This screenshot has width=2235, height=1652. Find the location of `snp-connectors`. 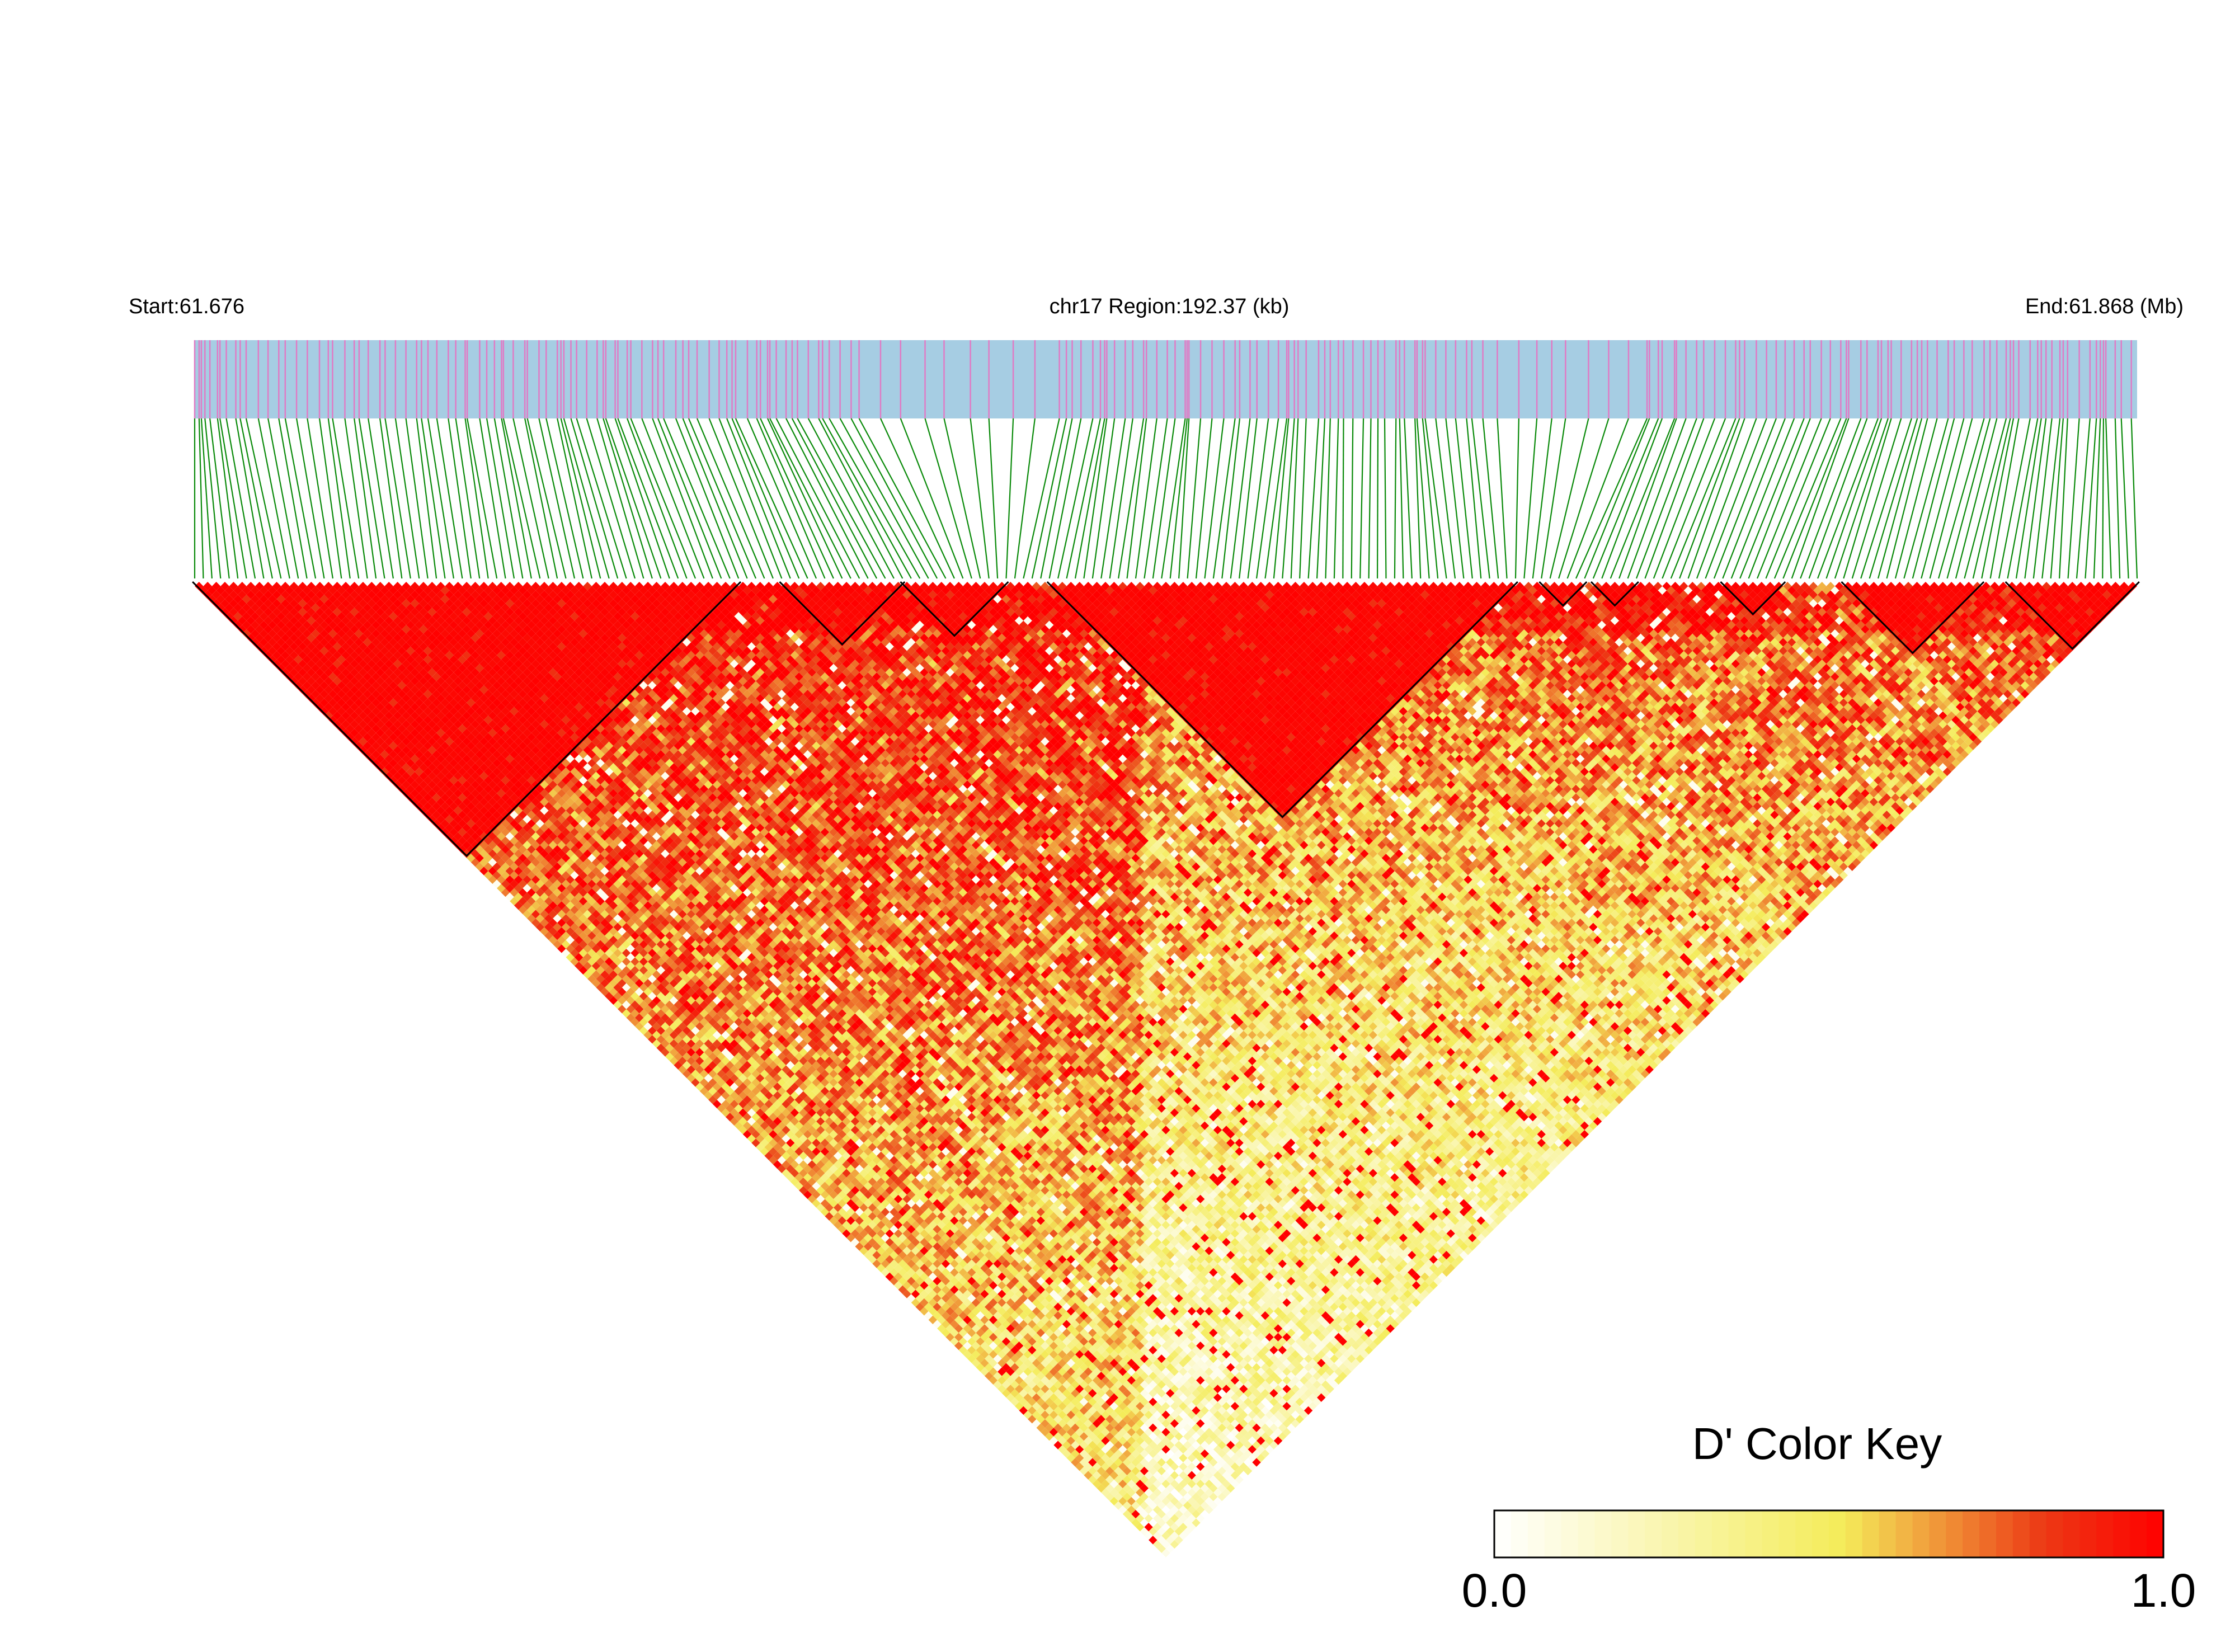

snp-connectors is located at coordinates (1166, 499).